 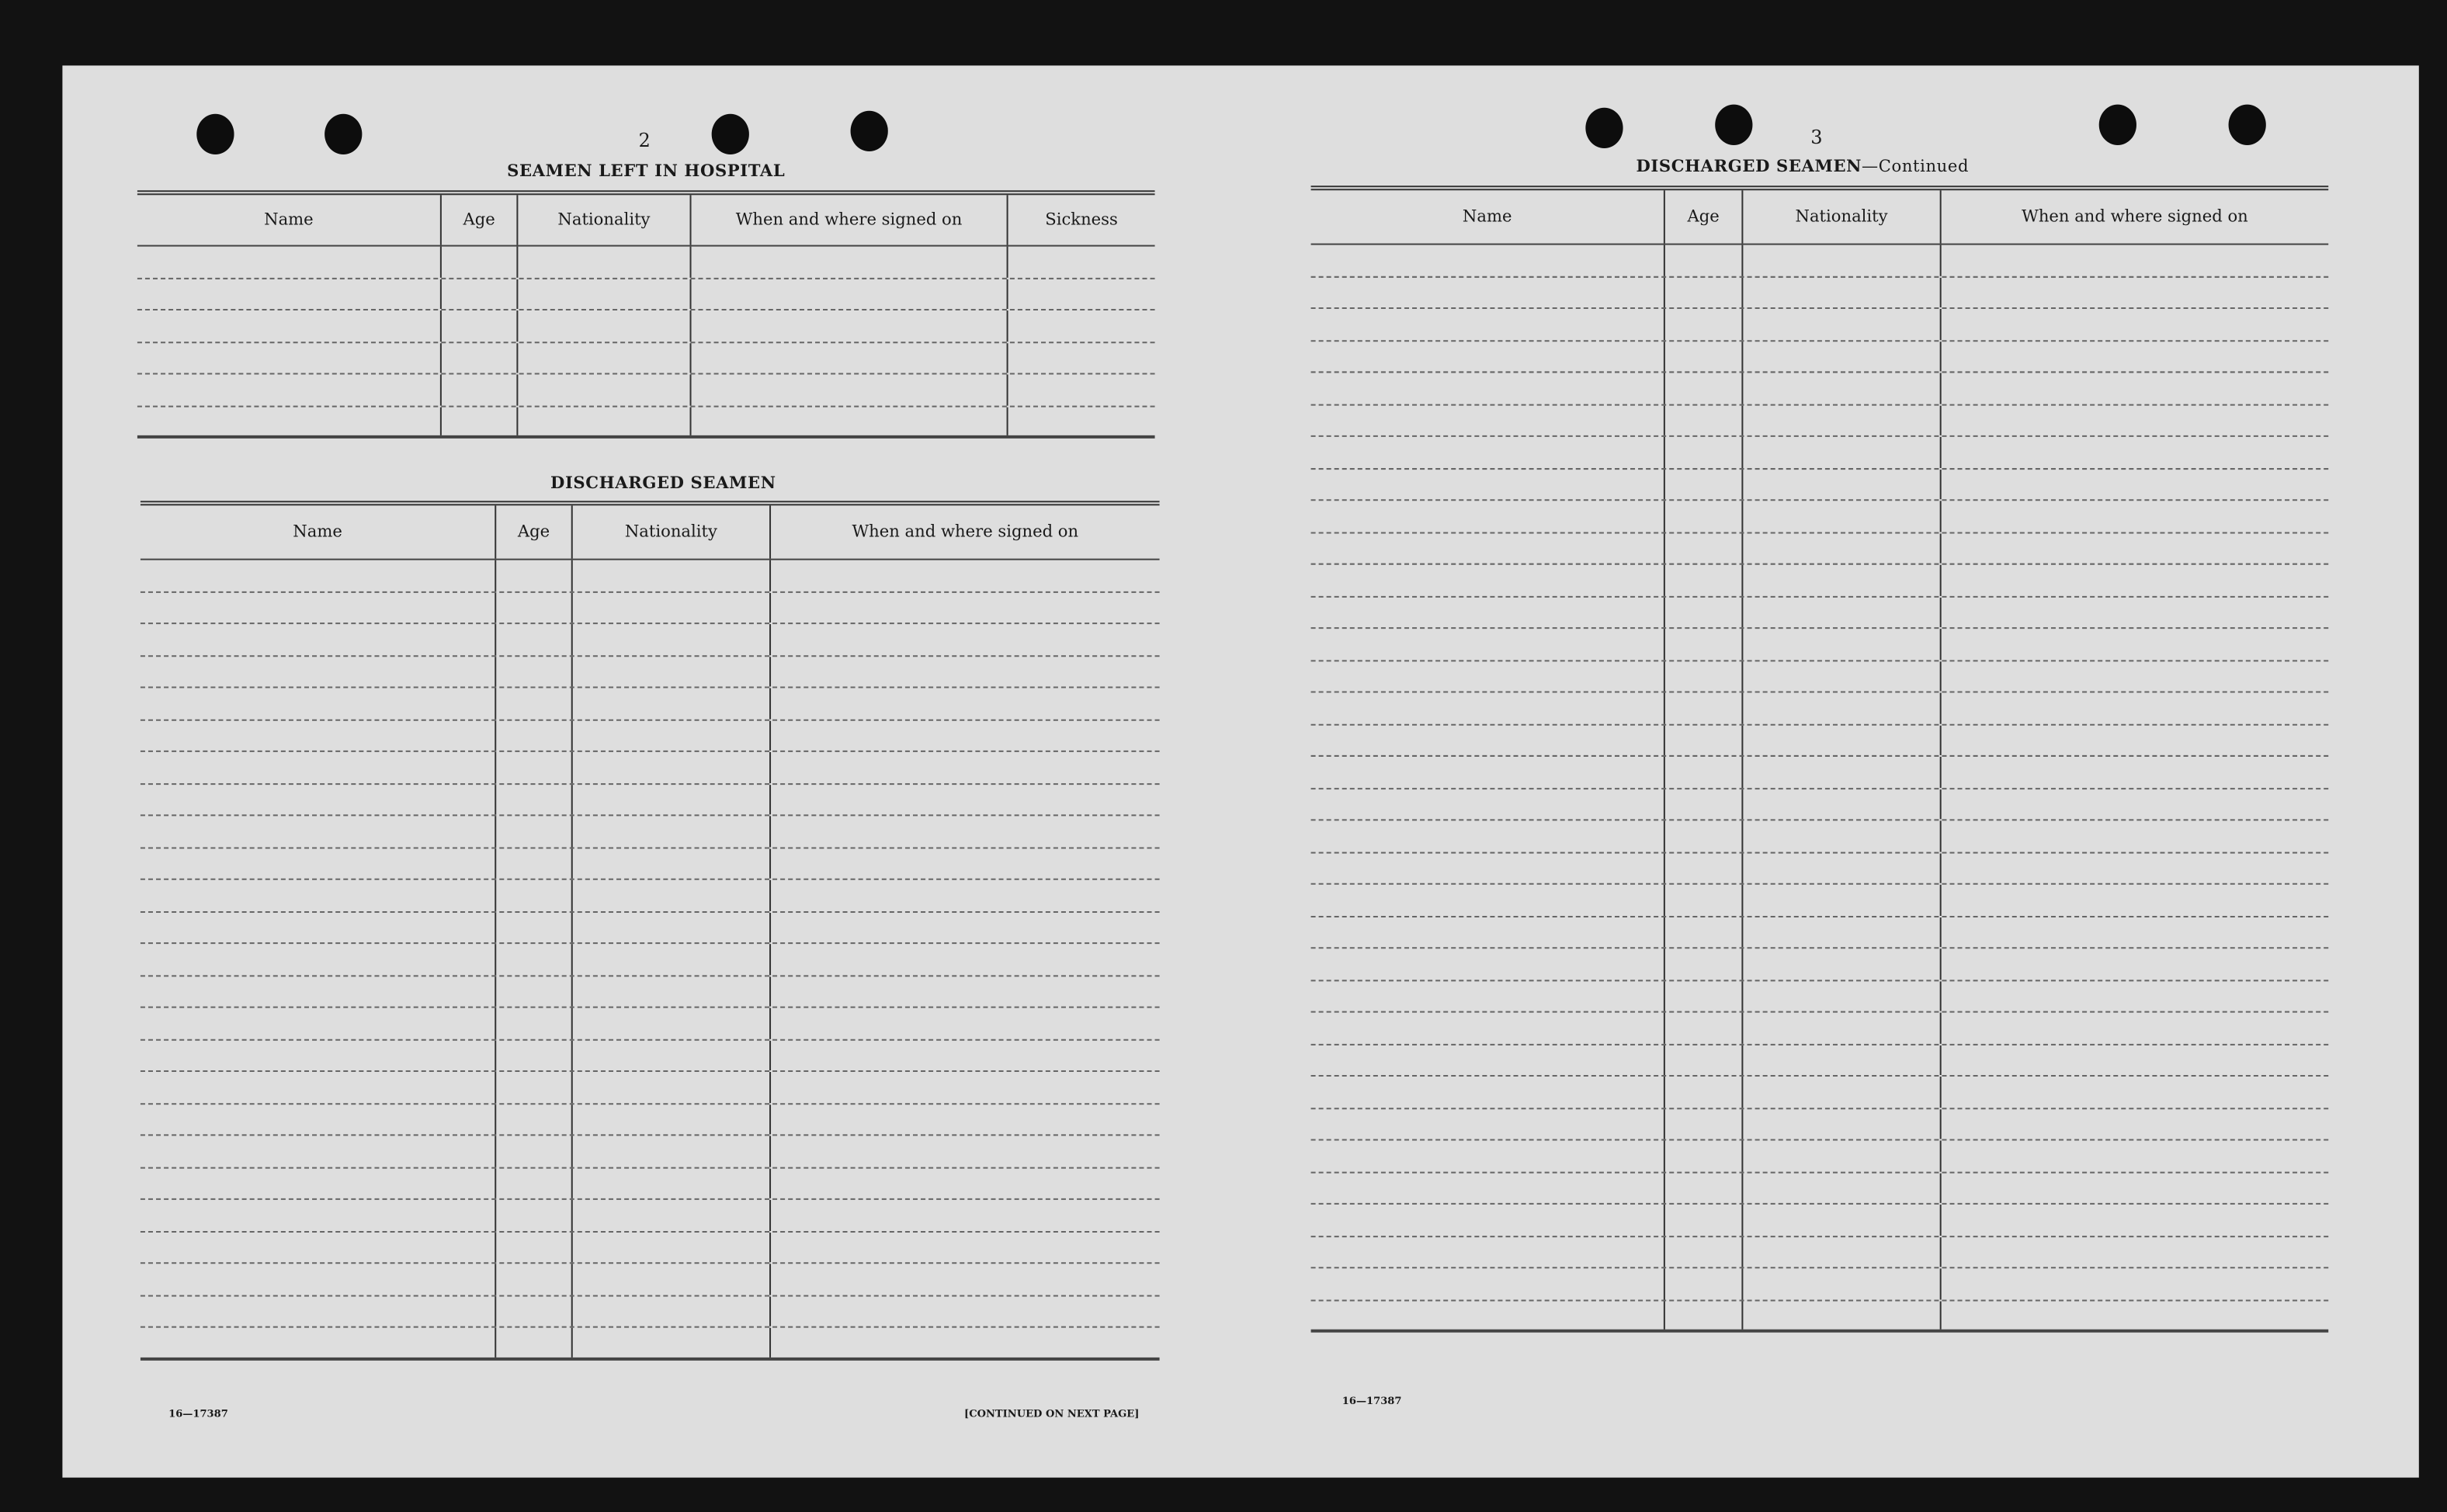 What do you see at coordinates (1487, 217) in the screenshot?
I see `column-header: Name` at bounding box center [1487, 217].